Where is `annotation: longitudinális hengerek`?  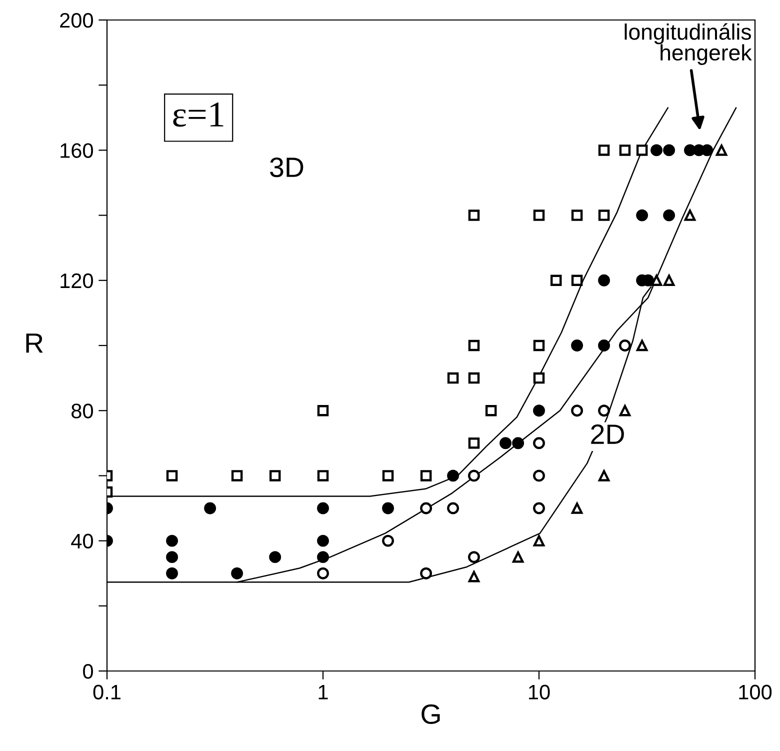 annotation: longitudinális hengerek is located at coordinates (688, 44).